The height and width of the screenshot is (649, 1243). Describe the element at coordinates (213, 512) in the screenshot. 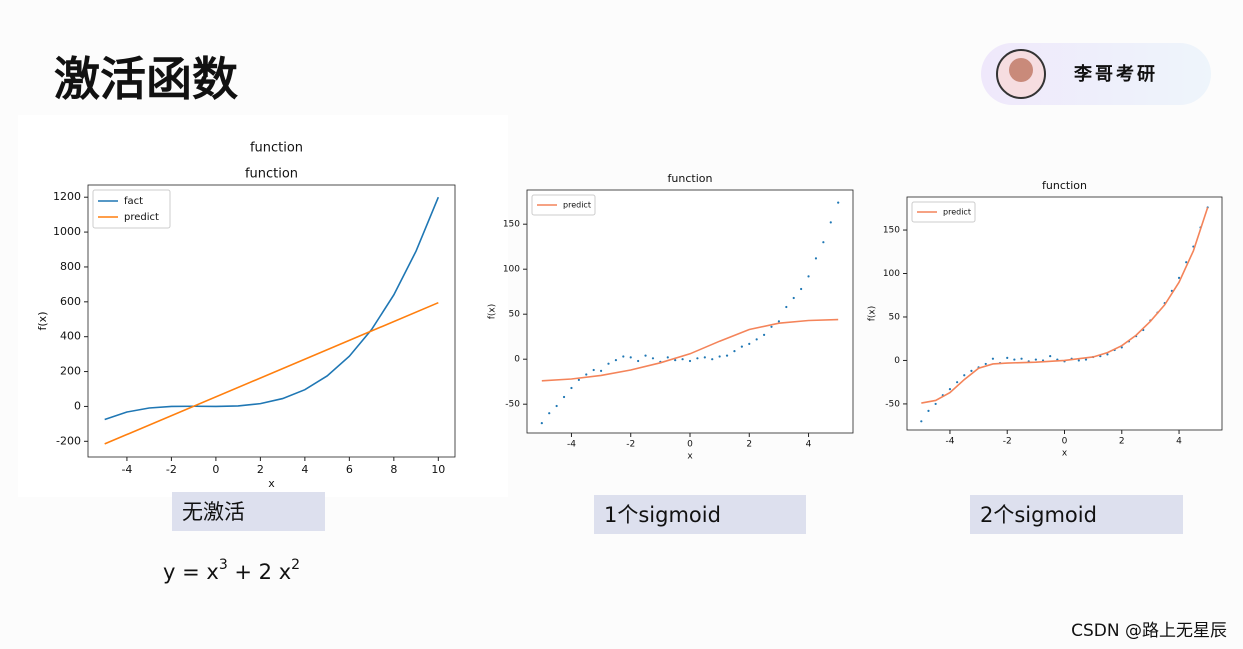

I see `caption: 无激活` at that location.